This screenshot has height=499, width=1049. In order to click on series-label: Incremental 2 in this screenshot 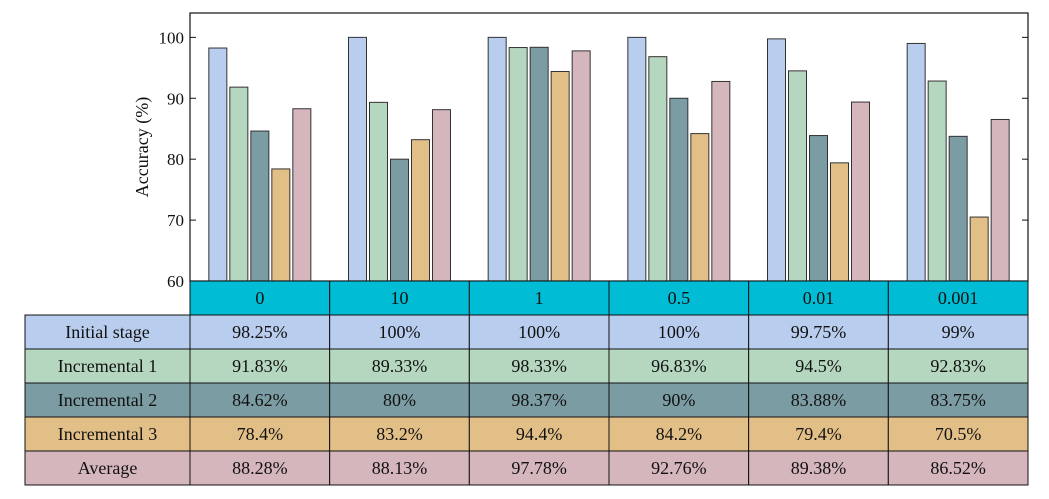, I will do `click(107, 400)`.